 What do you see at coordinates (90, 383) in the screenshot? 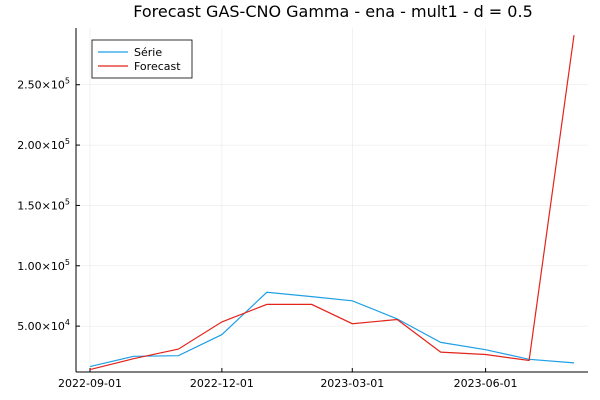
I see `x-tick-label: 2022-09-01` at bounding box center [90, 383].